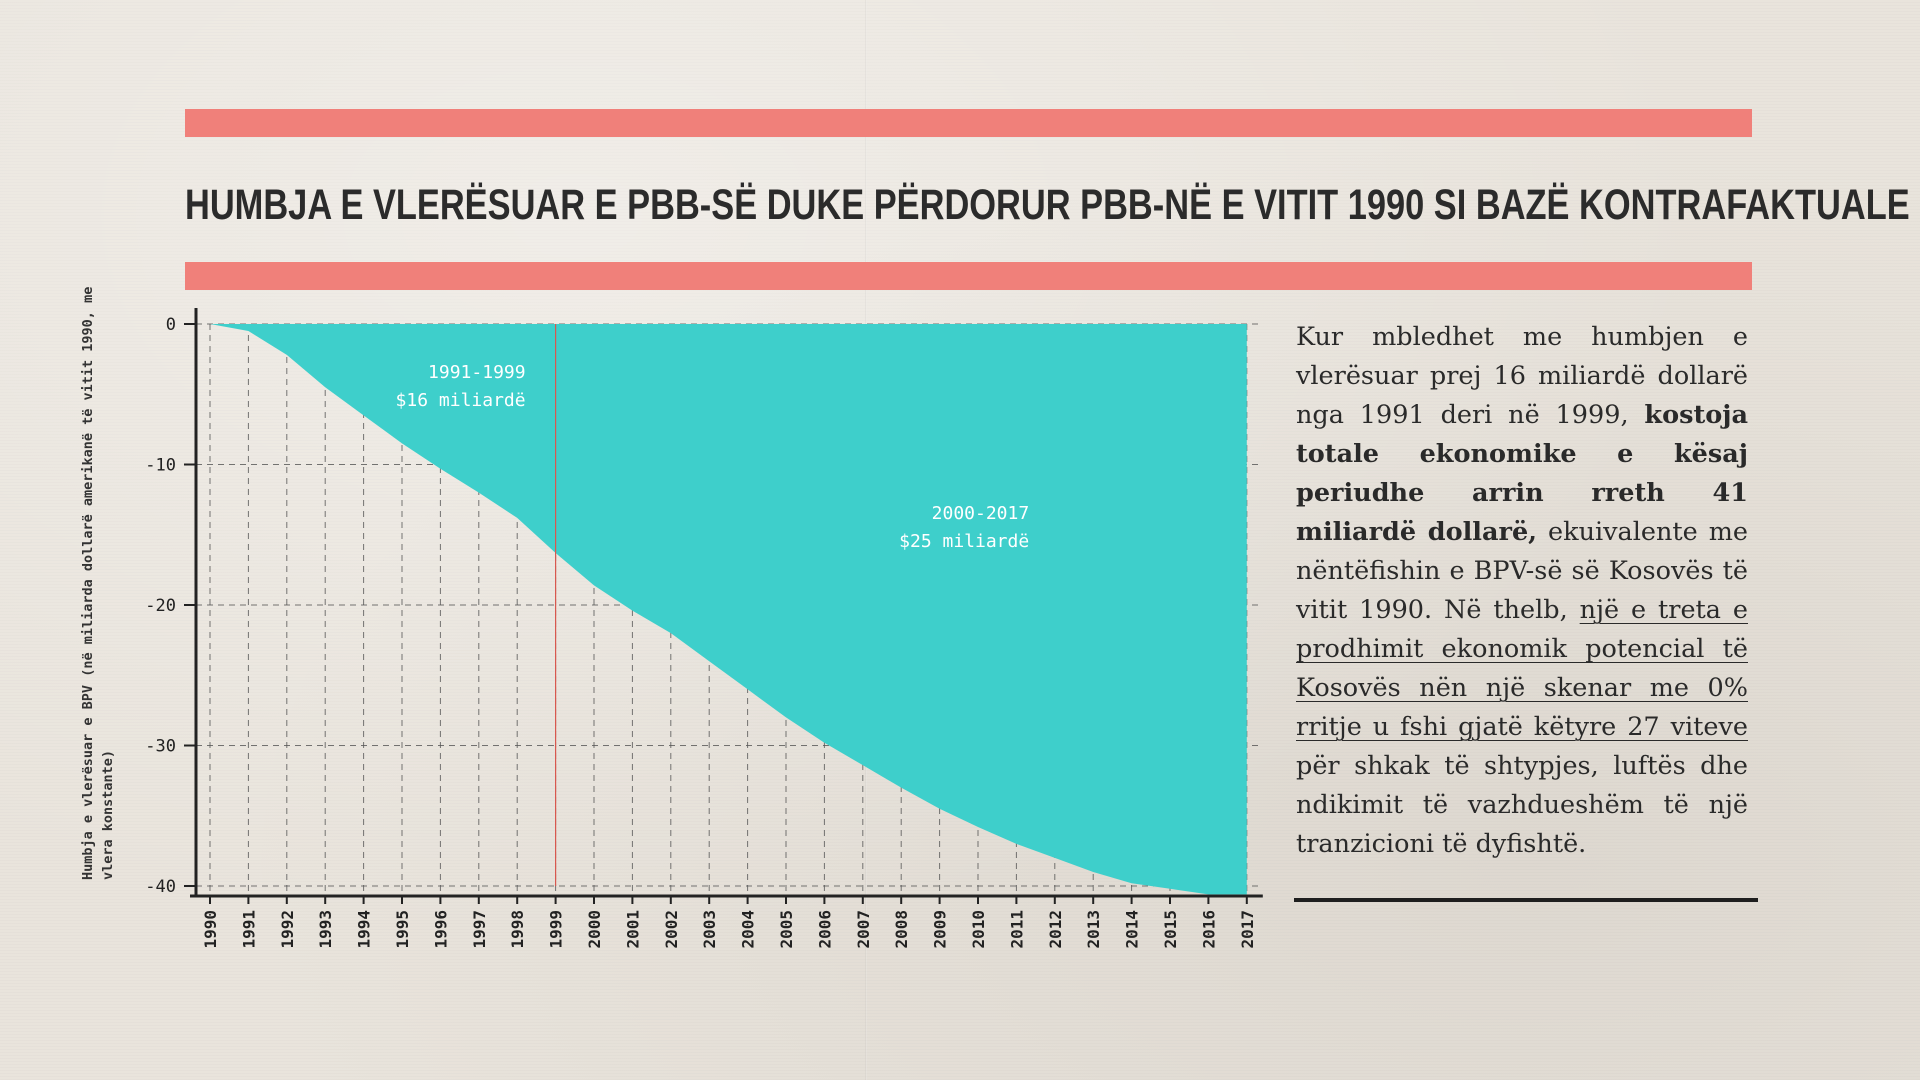 Image resolution: width=1920 pixels, height=1080 pixels. I want to click on x-tick-label: 1995, so click(402, 929).